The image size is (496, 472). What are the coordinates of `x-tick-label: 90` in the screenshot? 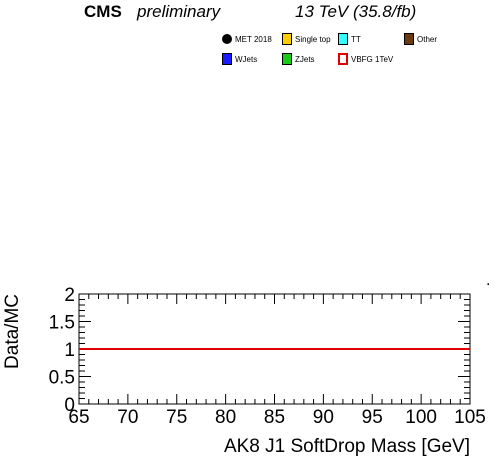 It's located at (323, 417).